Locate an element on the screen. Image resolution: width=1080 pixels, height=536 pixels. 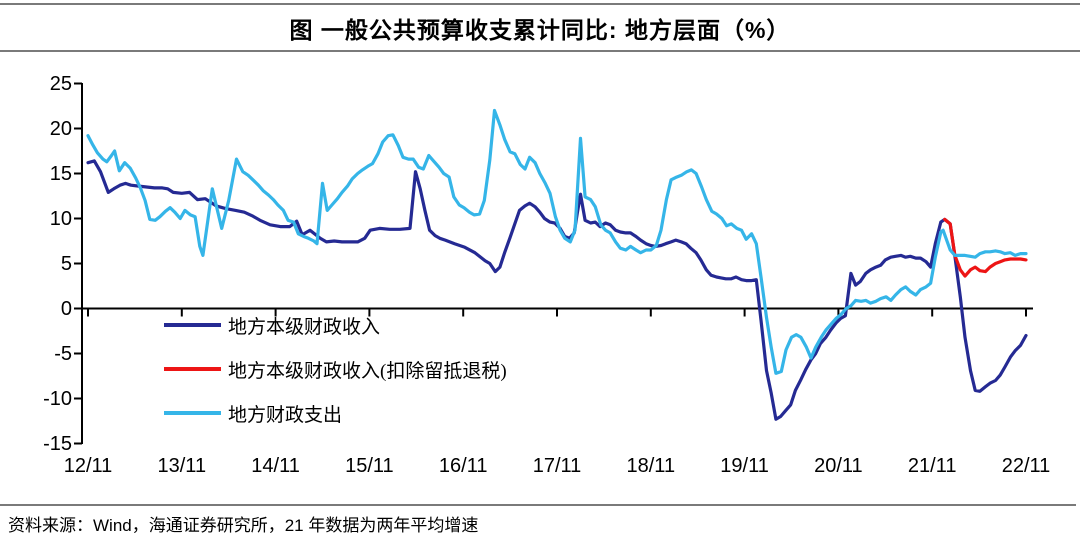
legend-label: 地方财政支出 is located at coordinates (285, 415).